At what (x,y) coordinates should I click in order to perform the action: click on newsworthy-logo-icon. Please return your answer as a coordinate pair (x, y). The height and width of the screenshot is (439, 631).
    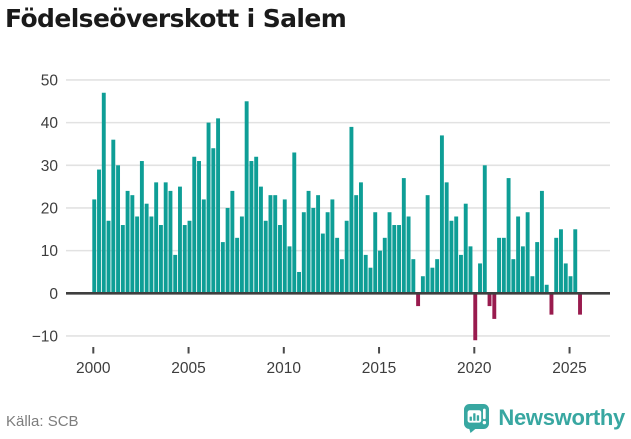
    Looking at the image, I should click on (477, 418).